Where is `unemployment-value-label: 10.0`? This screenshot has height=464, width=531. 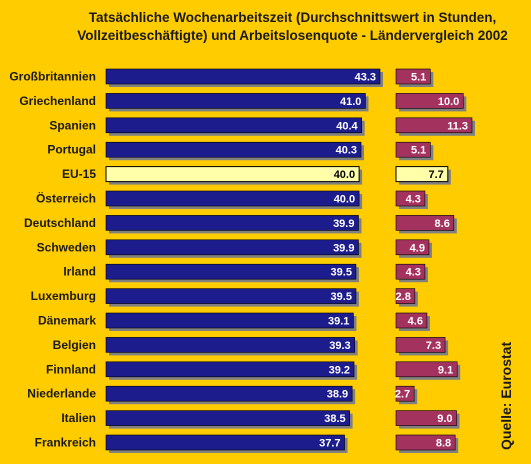
unemployment-value-label: 10.0 is located at coordinates (448, 102).